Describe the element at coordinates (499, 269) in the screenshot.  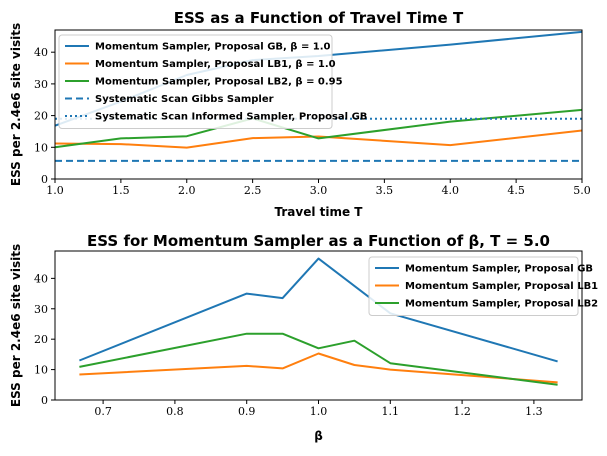
I see `legend-label: Momentum Sampler, Proposal GB` at that location.